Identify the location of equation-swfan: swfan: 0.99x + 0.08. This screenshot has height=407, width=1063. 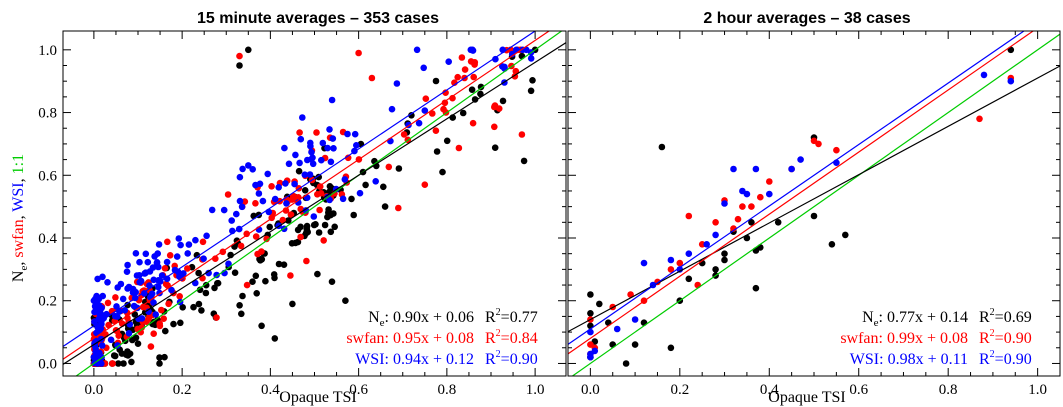
(904, 338).